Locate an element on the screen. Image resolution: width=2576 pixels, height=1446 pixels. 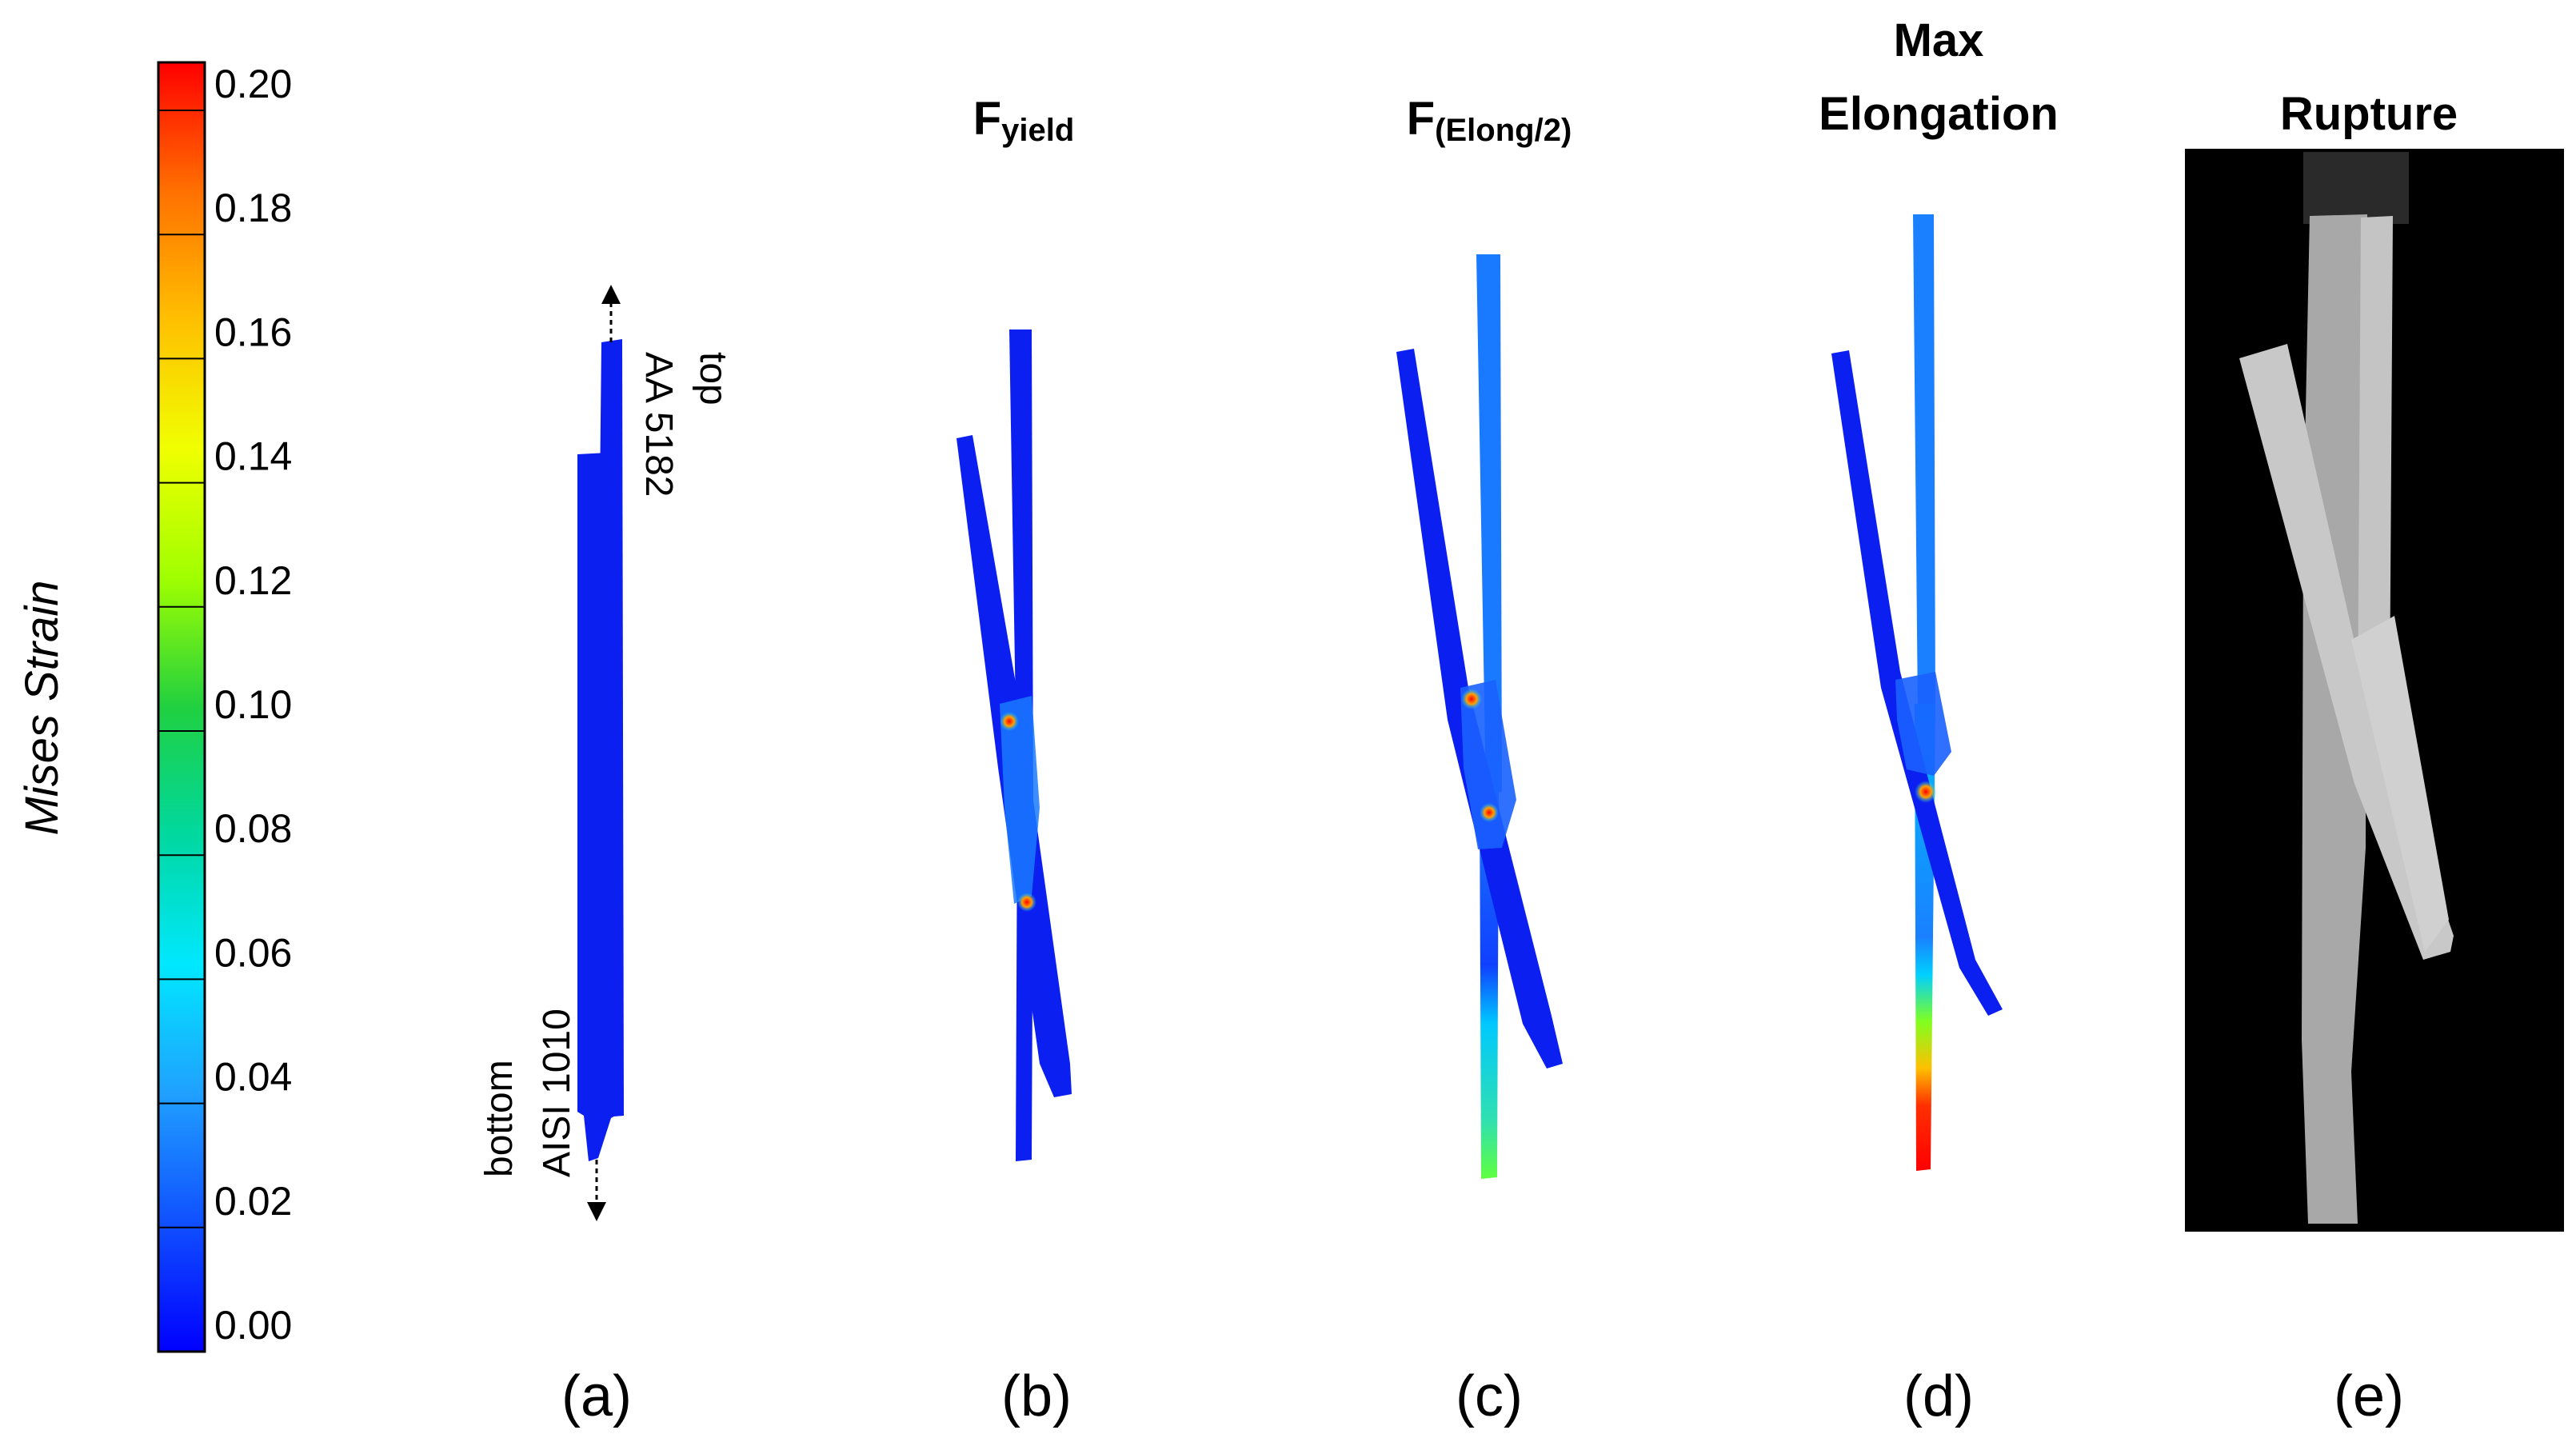
panel-b: Fyield (b) is located at coordinates (1015, 760).